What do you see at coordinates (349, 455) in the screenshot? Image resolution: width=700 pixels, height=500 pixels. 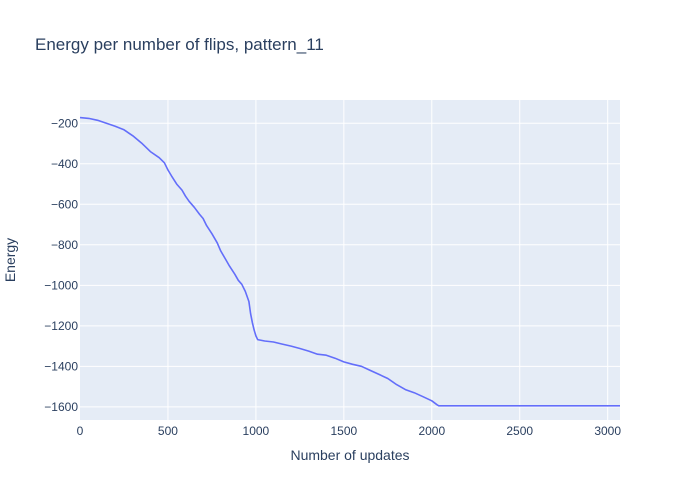 I see `x-axis-title: Number of updates` at bounding box center [349, 455].